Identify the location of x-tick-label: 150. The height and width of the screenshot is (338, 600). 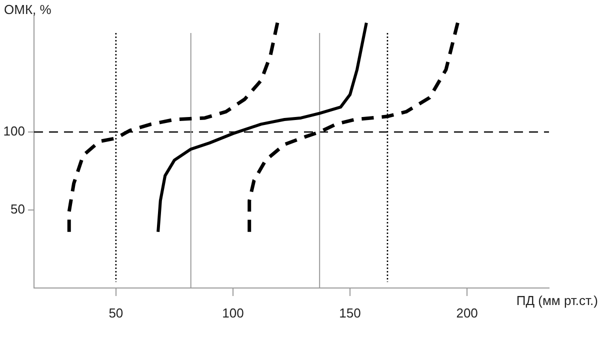
(350, 312).